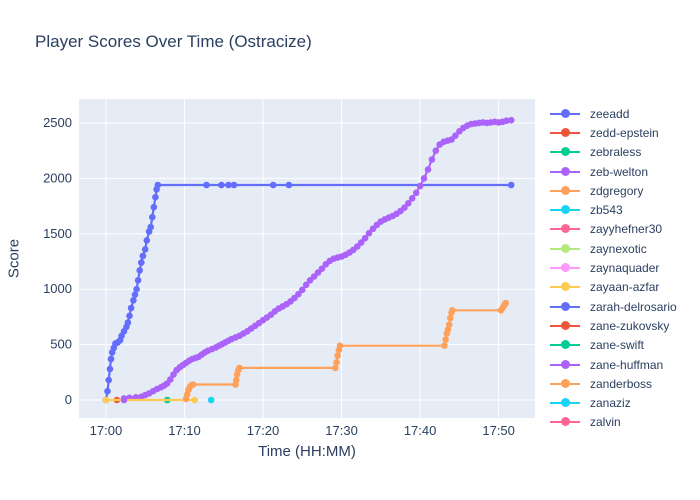  I want to click on legend-item-zayaan-azfar: zayaan-azfar, so click(623, 287).